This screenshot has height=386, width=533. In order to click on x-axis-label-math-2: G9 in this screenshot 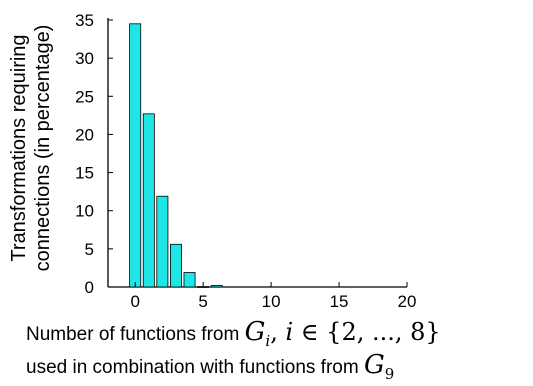, I will do `click(379, 367)`.